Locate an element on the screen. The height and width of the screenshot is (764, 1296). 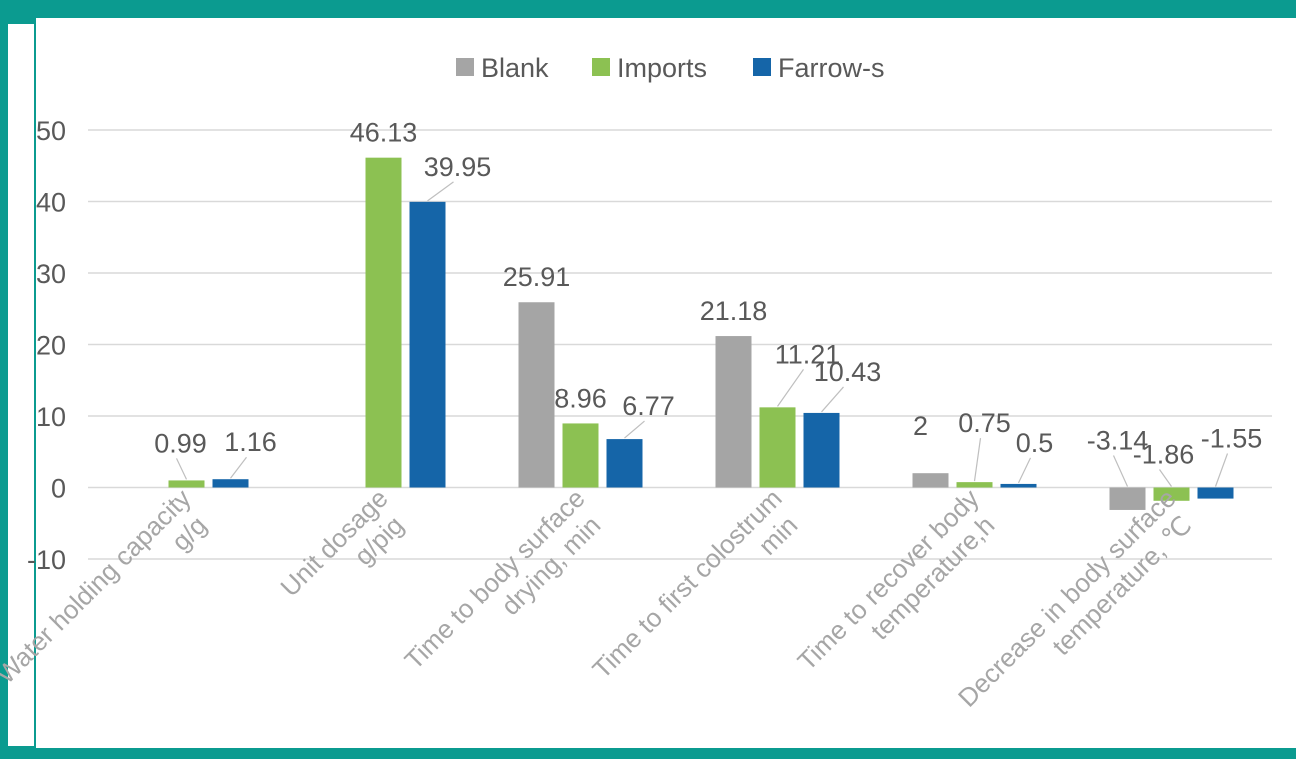
y-tick-label: 40 is located at coordinates (51, 203).